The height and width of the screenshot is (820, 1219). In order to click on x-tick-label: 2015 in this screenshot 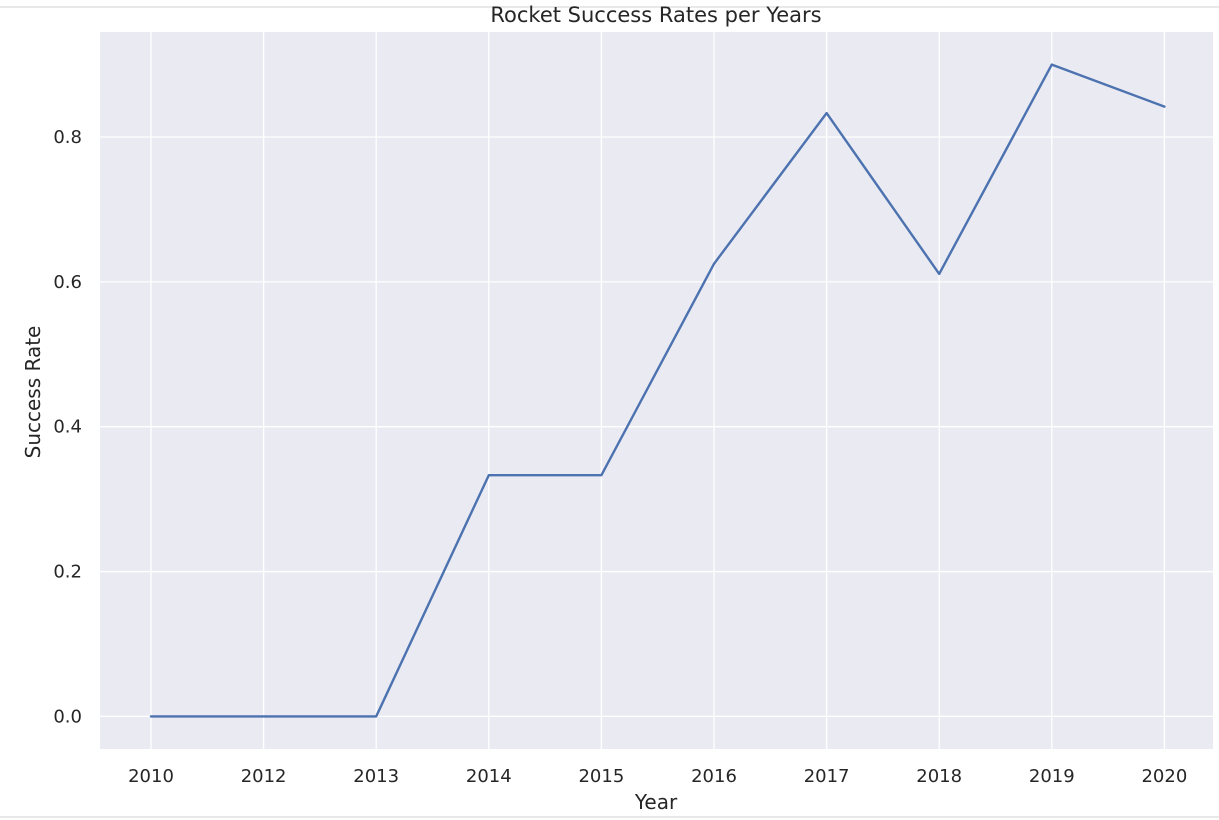, I will do `click(601, 776)`.